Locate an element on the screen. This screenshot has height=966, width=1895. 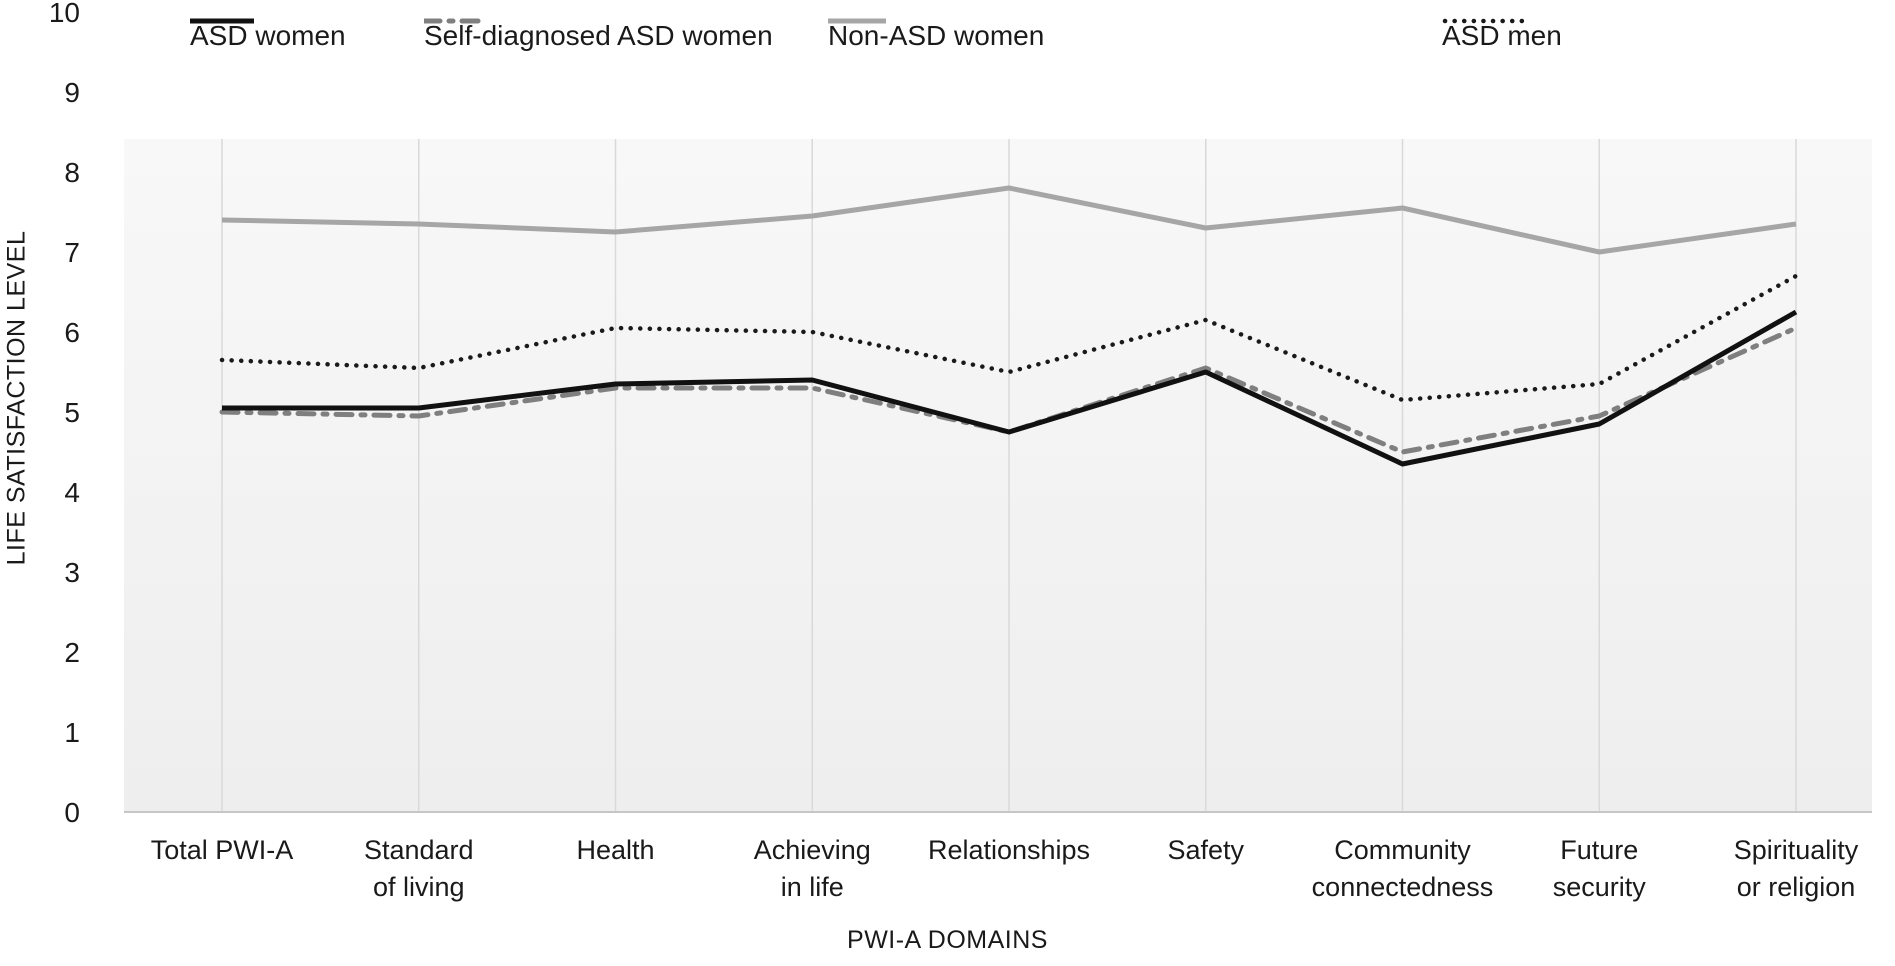
y-tick-label: 3 is located at coordinates (72, 572).